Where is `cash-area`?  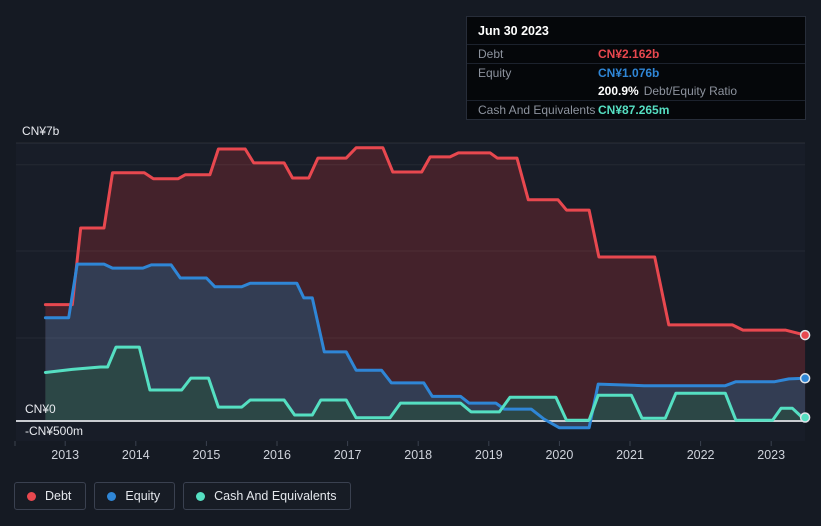
cash-area is located at coordinates (425, 384).